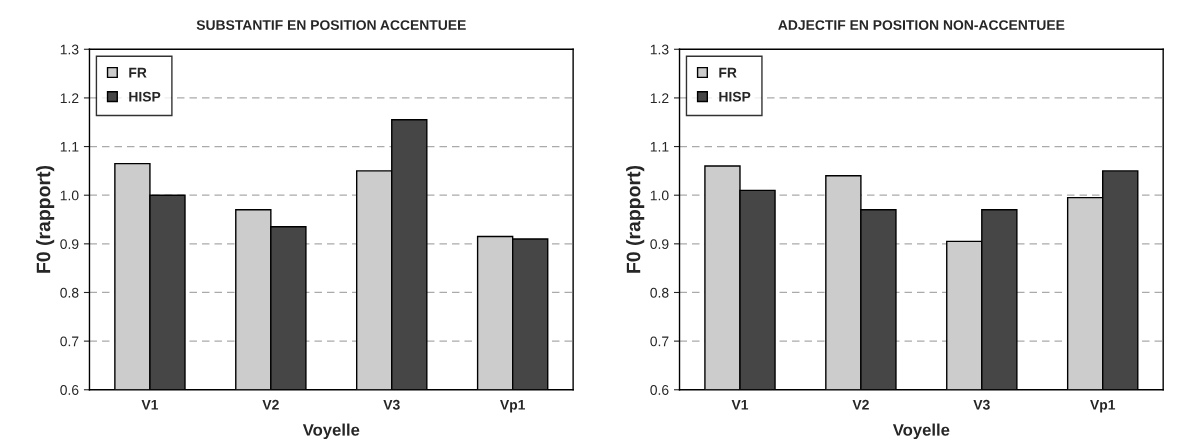 This screenshot has width=1193, height=448. Describe the element at coordinates (921, 25) in the screenshot. I see `chart-title: ADJECTIF EN POSITION NON-ACCENTUEE` at that location.